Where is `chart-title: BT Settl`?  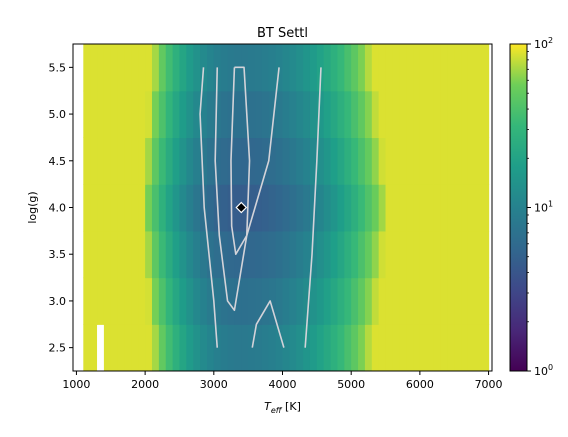 chart-title: BT Settl is located at coordinates (282, 33).